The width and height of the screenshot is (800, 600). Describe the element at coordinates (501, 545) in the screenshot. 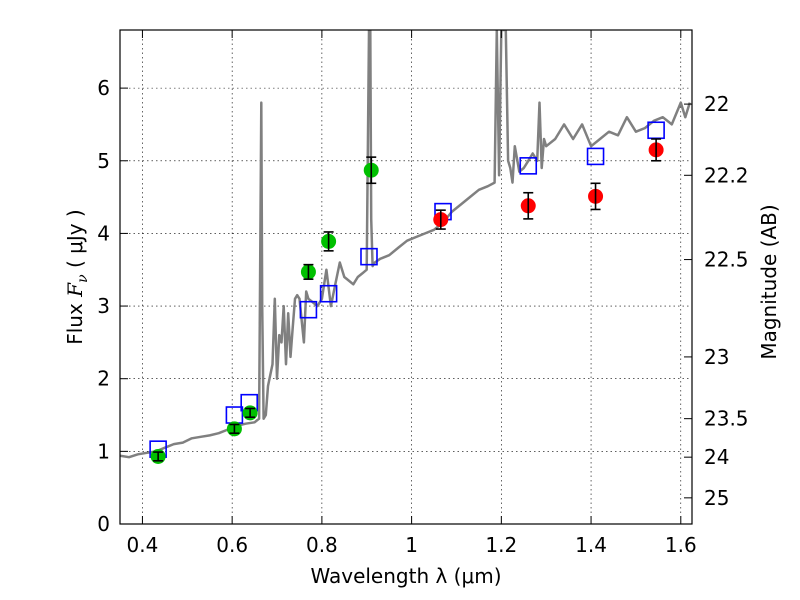

I see `x-tick-label: 1.2` at that location.